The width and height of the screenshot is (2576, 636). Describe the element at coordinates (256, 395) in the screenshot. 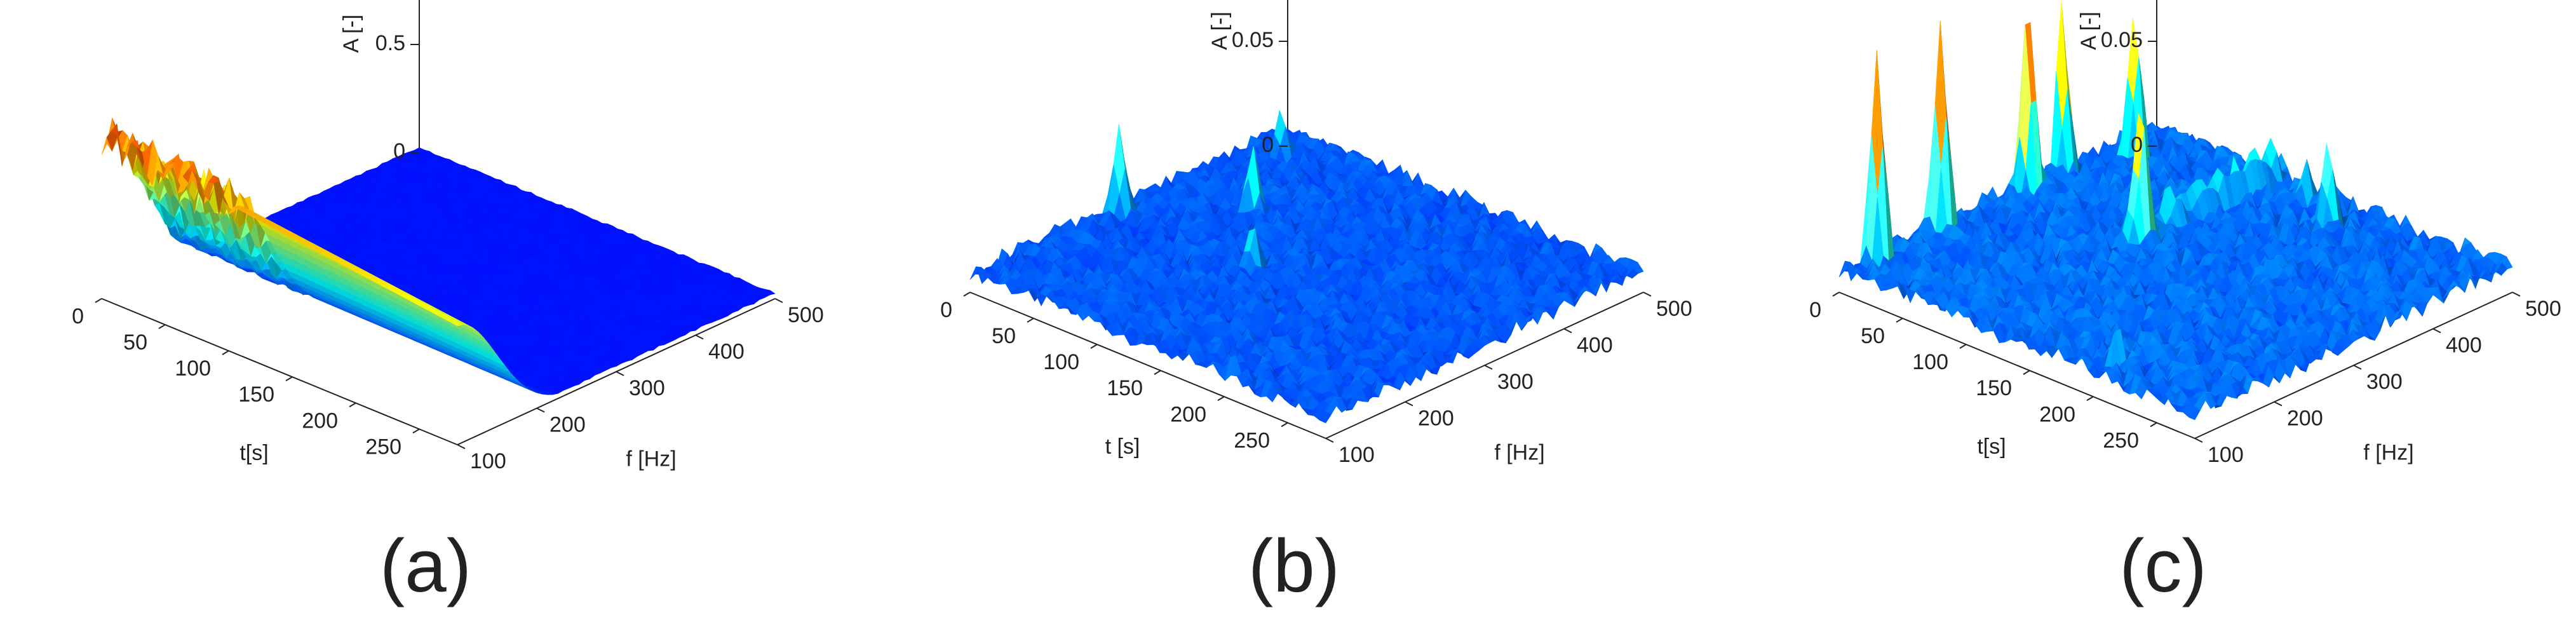

I see `t-tick-label: 150` at that location.